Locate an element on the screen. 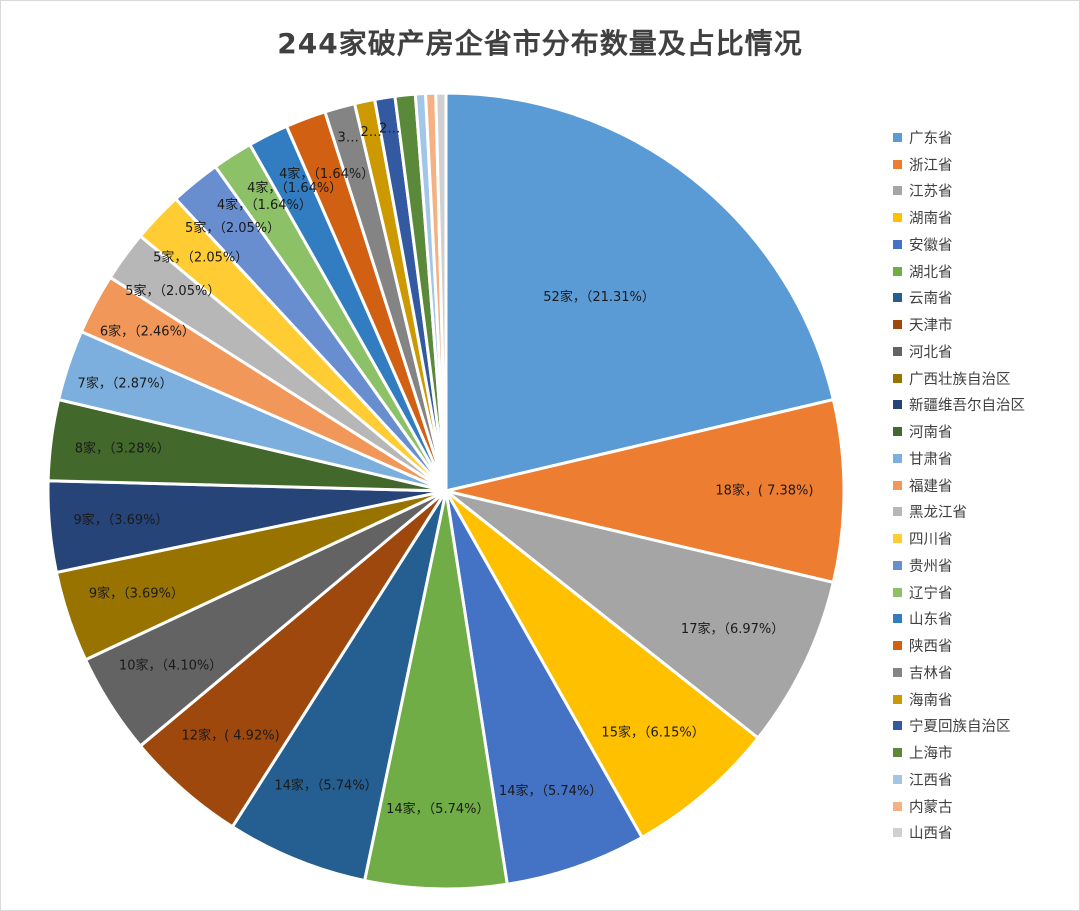  legend-item: 湖南省 is located at coordinates (985, 217).